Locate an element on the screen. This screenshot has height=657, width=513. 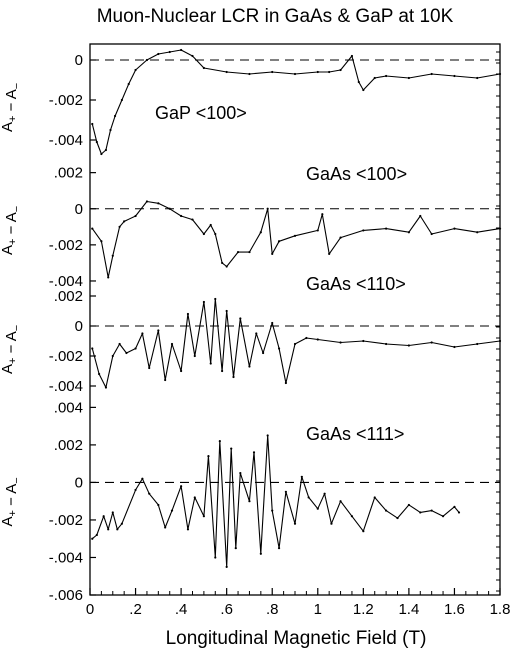
y-tick-label: -.006 is located at coordinates (66, 595).